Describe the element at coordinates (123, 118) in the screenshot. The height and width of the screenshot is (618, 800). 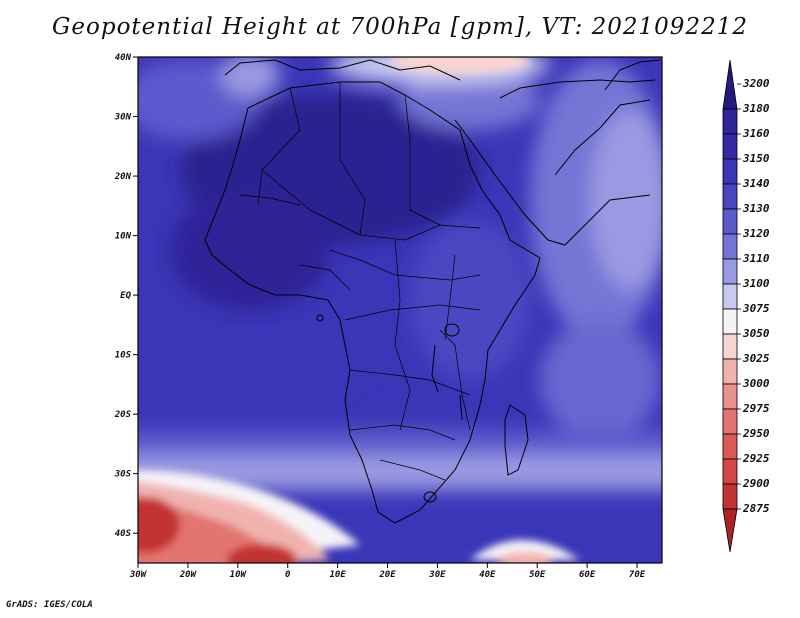
I see `lat-tick-label: 30N` at that location.